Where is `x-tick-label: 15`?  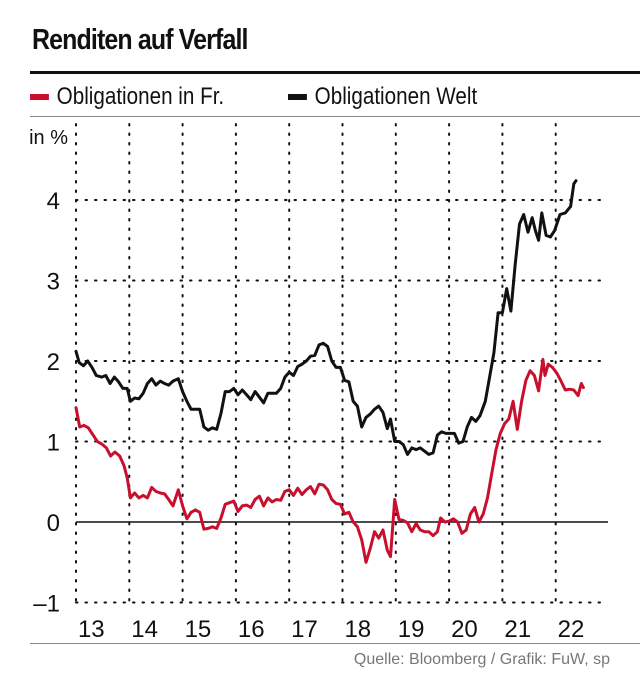
x-tick-label: 15 is located at coordinates (198, 629).